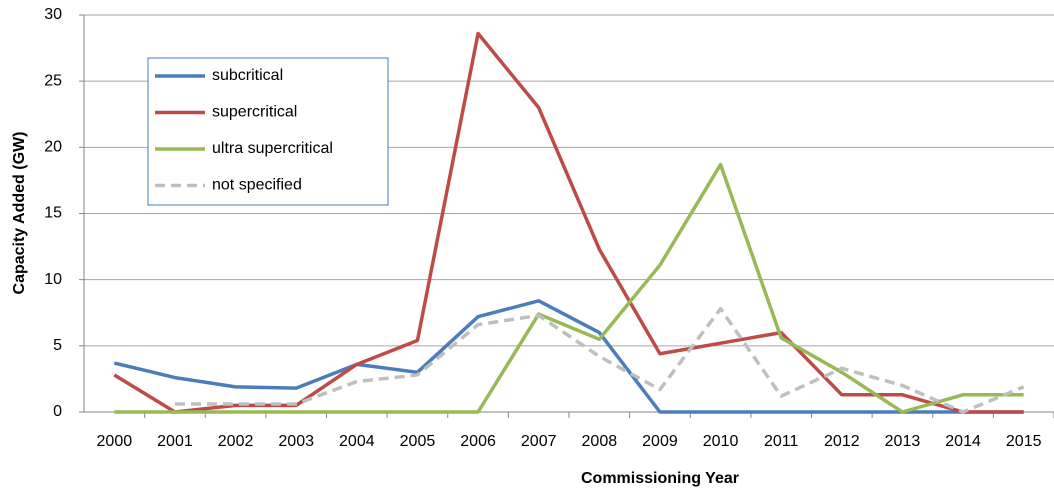  What do you see at coordinates (57, 345) in the screenshot?
I see `y-tick-label: 5` at bounding box center [57, 345].